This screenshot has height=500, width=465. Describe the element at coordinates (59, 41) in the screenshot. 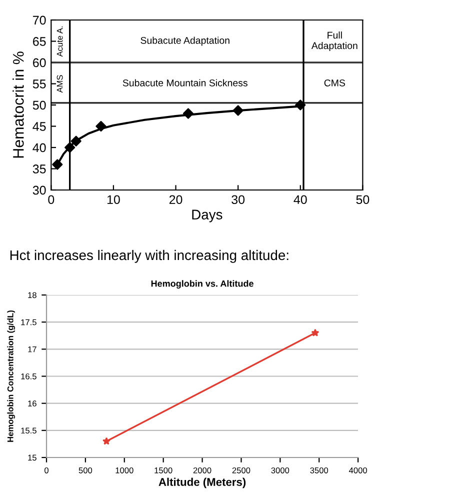

I see `annotation: Acute A.` at that location.